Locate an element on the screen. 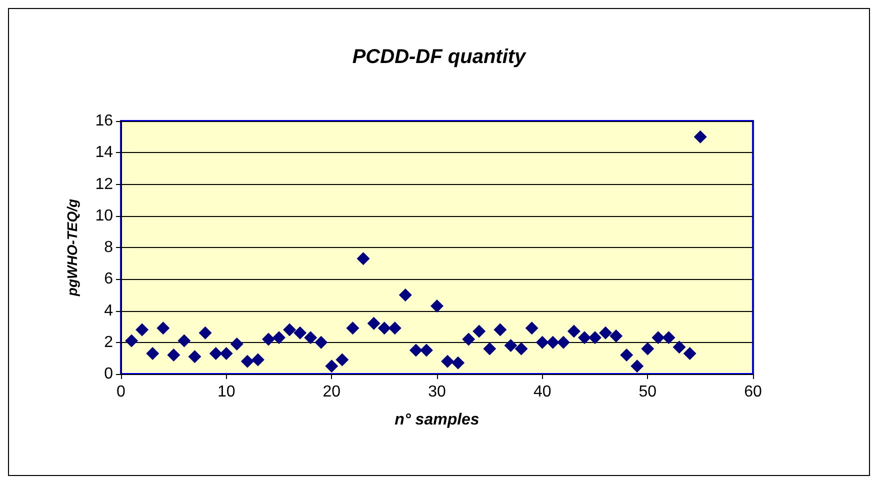 The image size is (878, 485). y-tick-label: 4 is located at coordinates (109, 311).